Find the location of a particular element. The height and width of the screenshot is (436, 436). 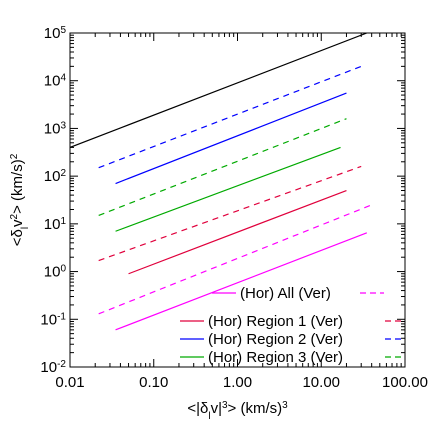

y-tick-label: 10² is located at coordinates (55, 177).